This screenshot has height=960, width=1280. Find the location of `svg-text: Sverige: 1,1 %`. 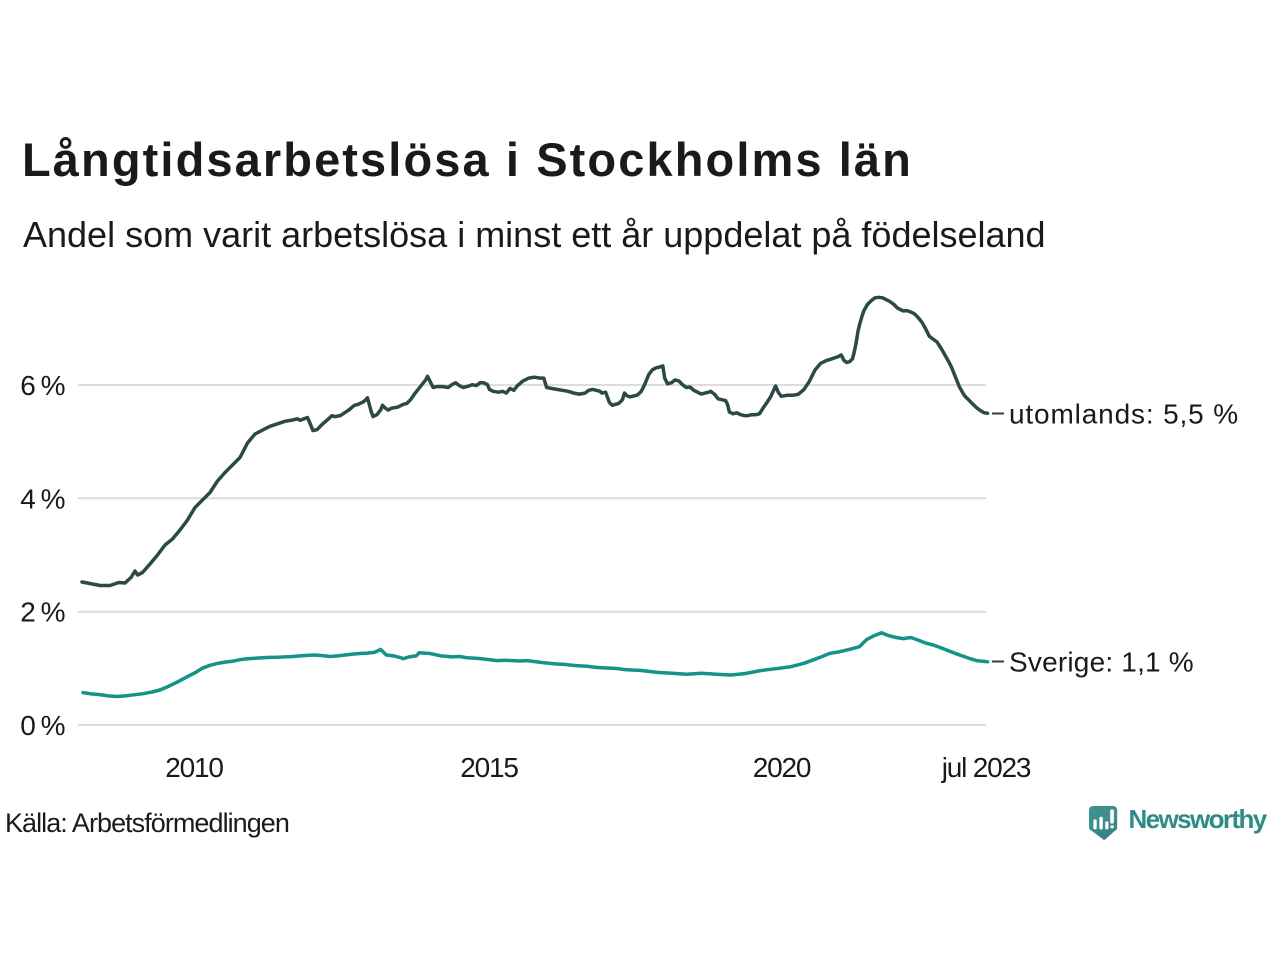

svg-text: Sverige: 1,1 % is located at coordinates (1101, 662).